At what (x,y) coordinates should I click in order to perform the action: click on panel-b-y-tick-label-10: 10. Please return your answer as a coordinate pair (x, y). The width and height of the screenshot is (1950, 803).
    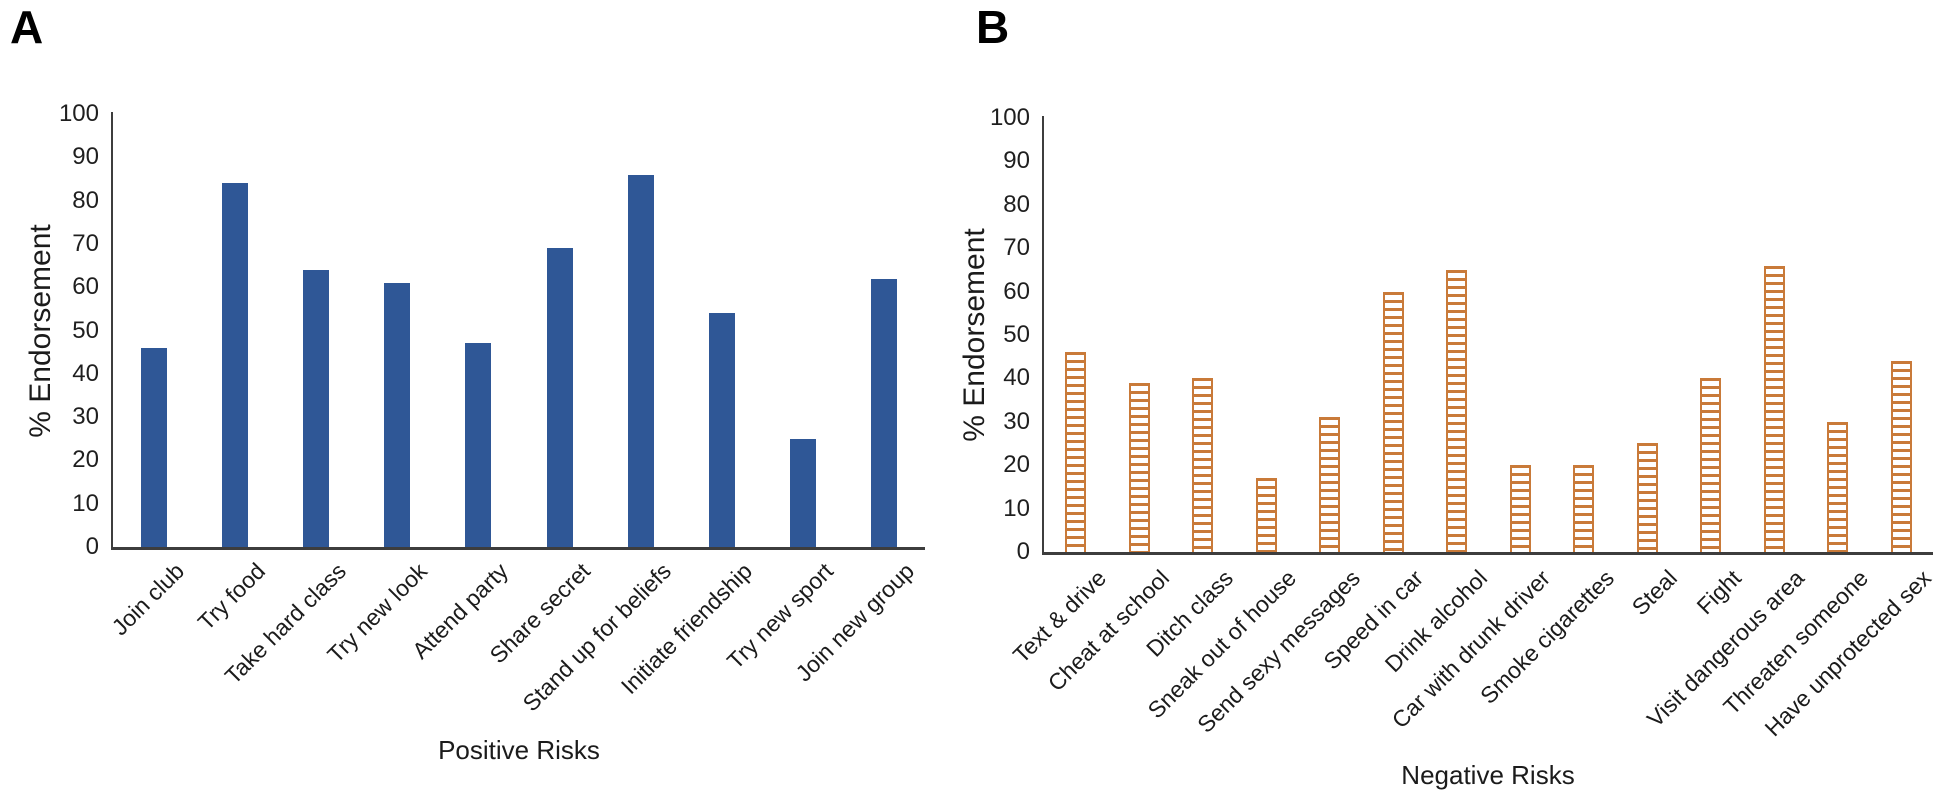
    Looking at the image, I should click on (1016, 508).